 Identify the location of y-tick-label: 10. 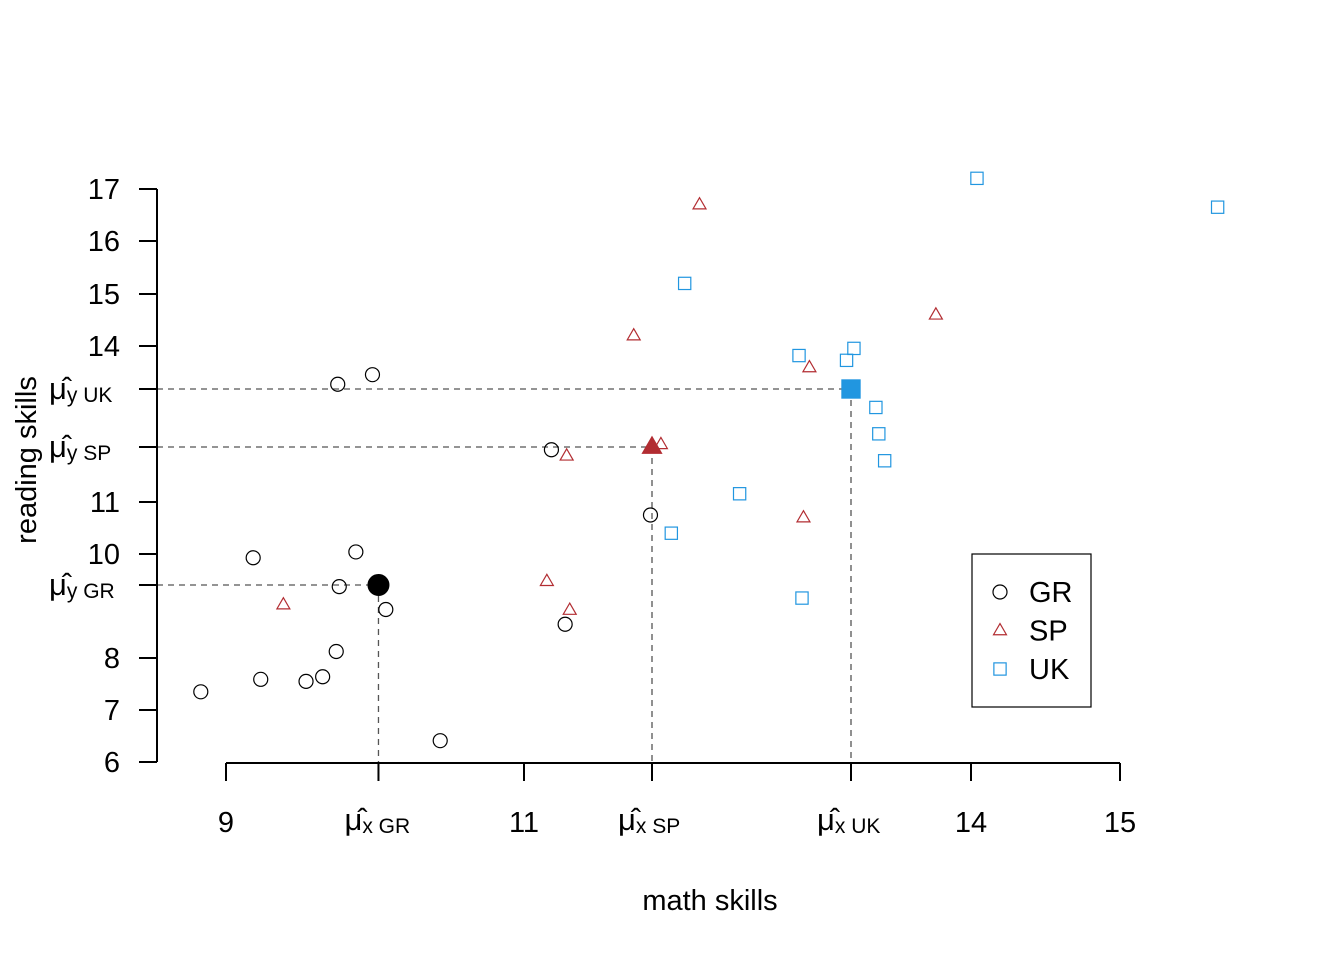
(104, 555).